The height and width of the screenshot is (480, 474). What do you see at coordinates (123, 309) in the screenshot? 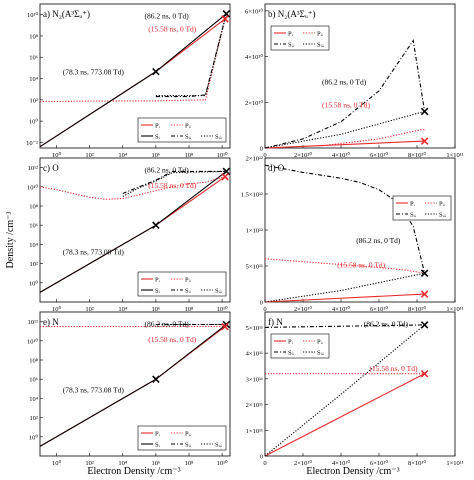
I see `x-tick-label: 10⁴` at bounding box center [123, 309].